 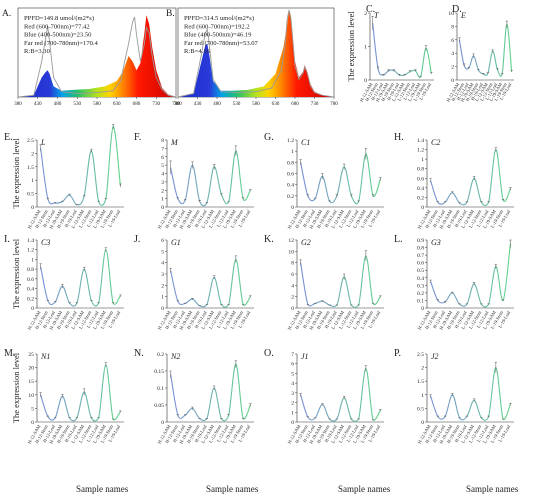 I want to click on spec-b-info-line-0: PPFD=314.5 umol/(m2*s), so click(x=219, y=18).